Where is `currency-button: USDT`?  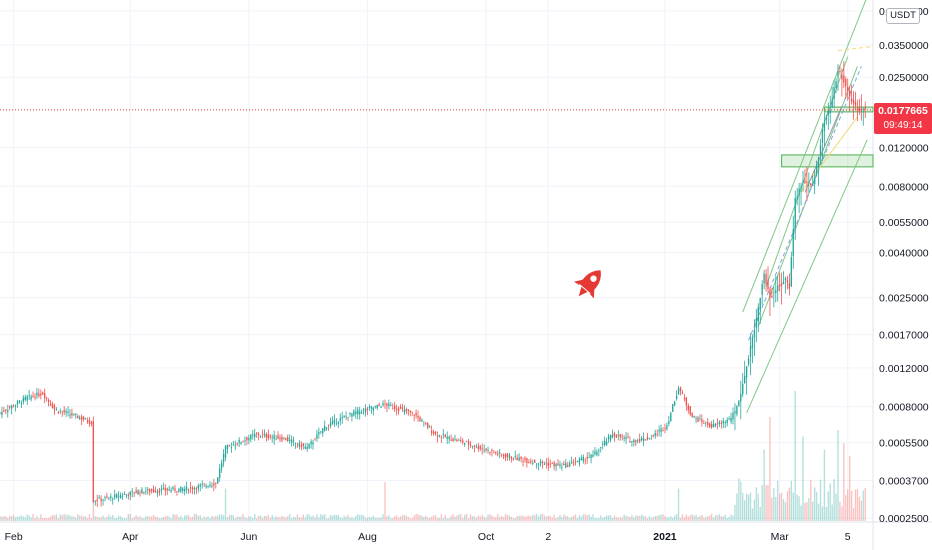 currency-button: USDT is located at coordinates (903, 16).